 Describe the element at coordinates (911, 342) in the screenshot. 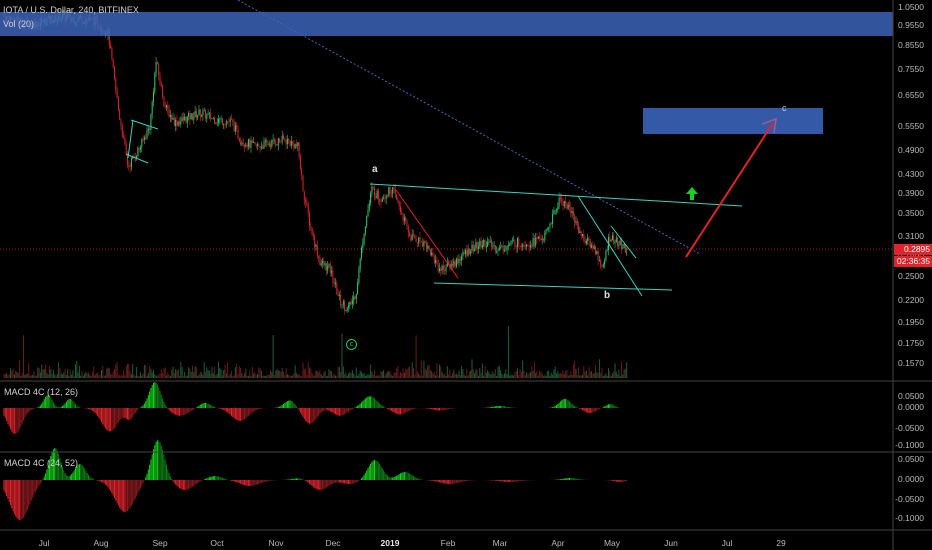

I see `price-tick: 0.1750` at that location.